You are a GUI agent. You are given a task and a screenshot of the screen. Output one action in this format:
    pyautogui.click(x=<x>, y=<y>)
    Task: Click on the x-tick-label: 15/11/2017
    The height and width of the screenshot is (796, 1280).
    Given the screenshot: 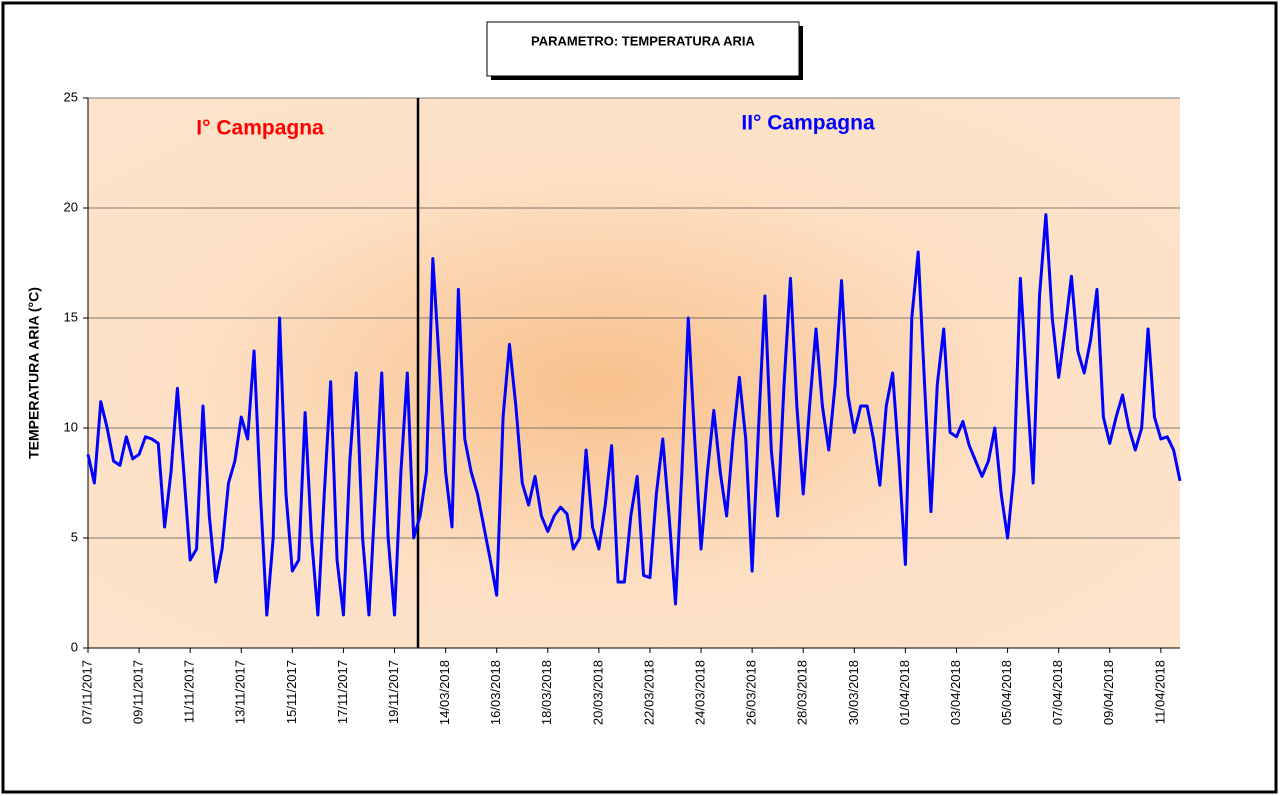 What is the action you would take?
    pyautogui.click(x=291, y=692)
    